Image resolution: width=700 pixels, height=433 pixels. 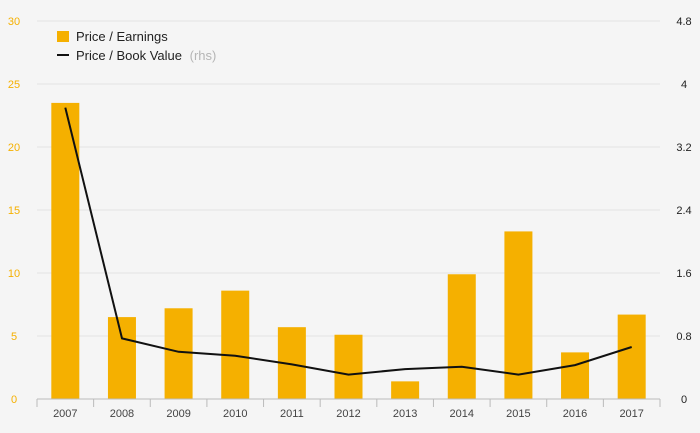 I want to click on y-right-tick-label: 4, so click(x=684, y=85).